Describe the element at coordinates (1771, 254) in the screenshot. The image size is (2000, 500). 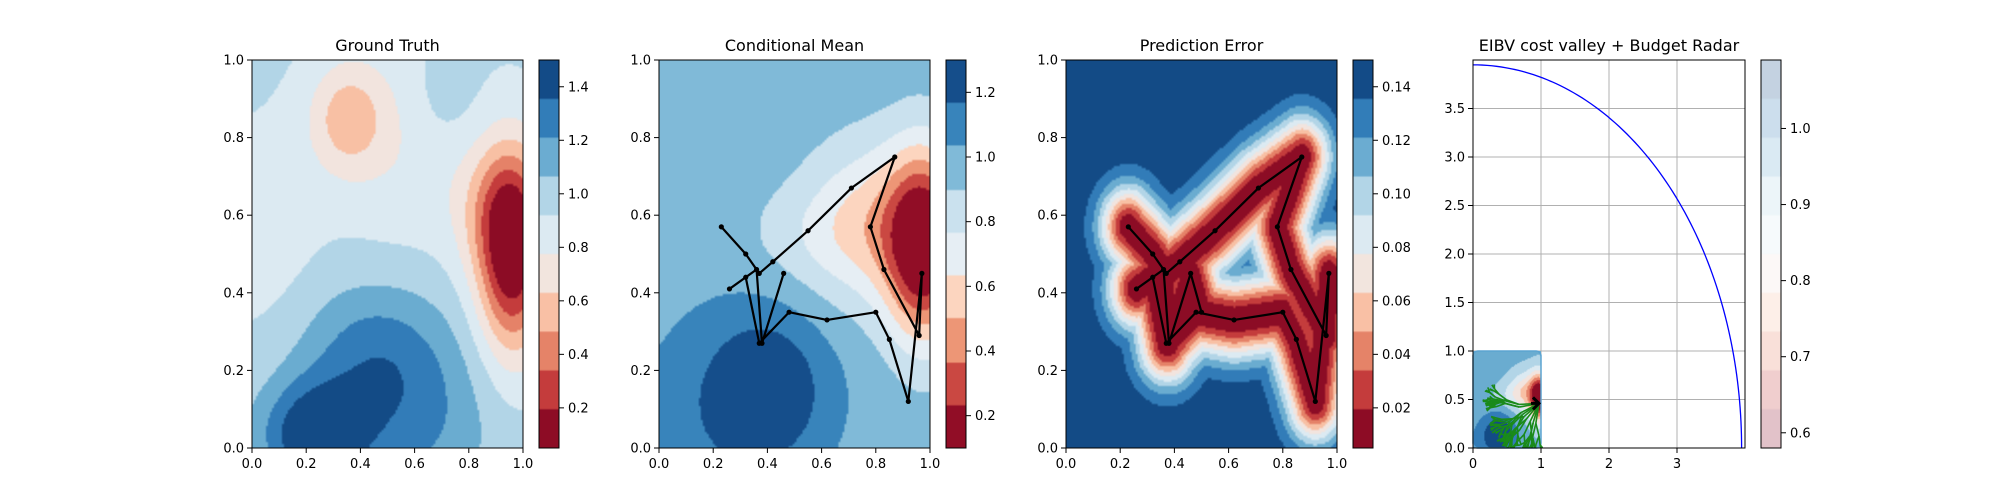
I see `eibv-colorbar` at that location.